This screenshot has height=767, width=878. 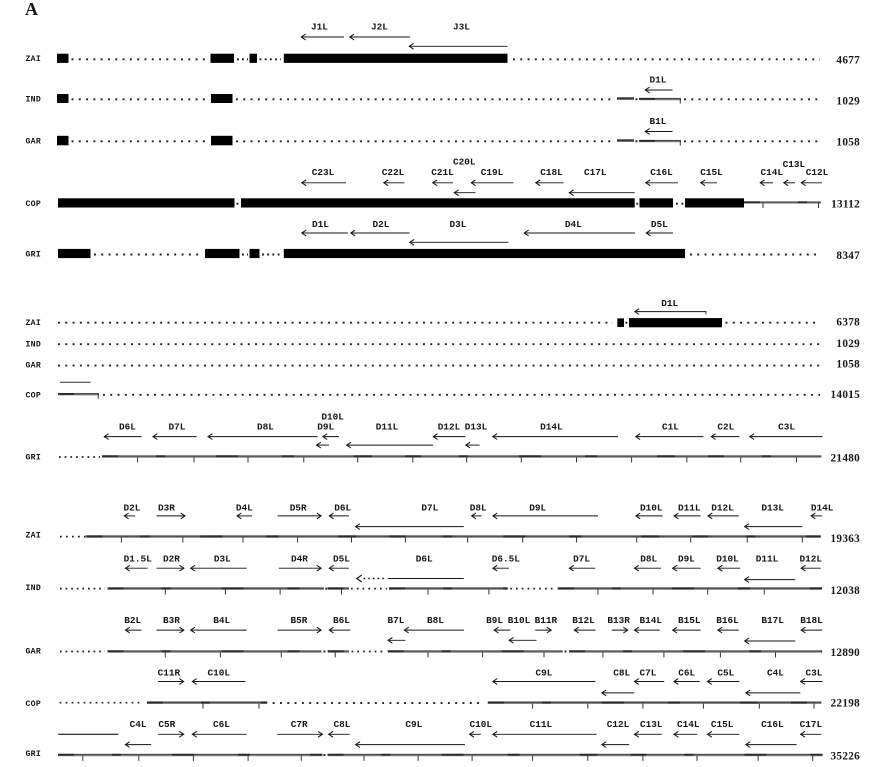 What do you see at coordinates (845, 205) in the screenshot?
I see `svg-text: 13112` at bounding box center [845, 205].